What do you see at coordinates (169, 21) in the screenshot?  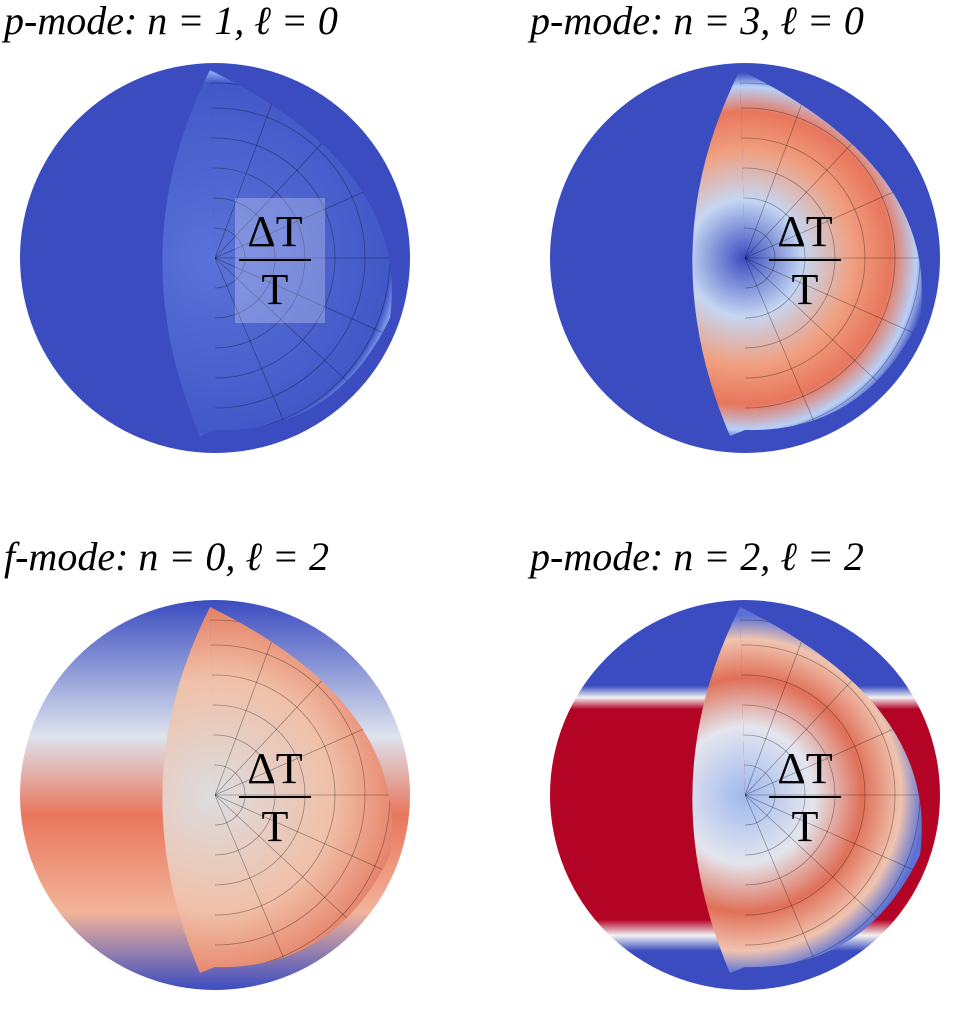 I see `panel-title: p-mode: n = 1, ℓ = 0` at bounding box center [169, 21].